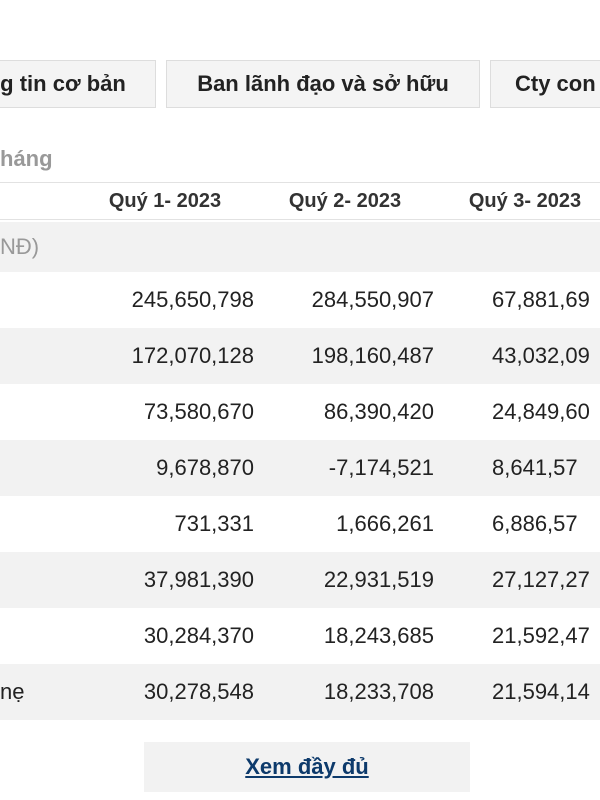  What do you see at coordinates (300, 692) in the screenshot?
I see `table-row: nẹ 30,278,548 18,233,708 21,594,14` at bounding box center [300, 692].